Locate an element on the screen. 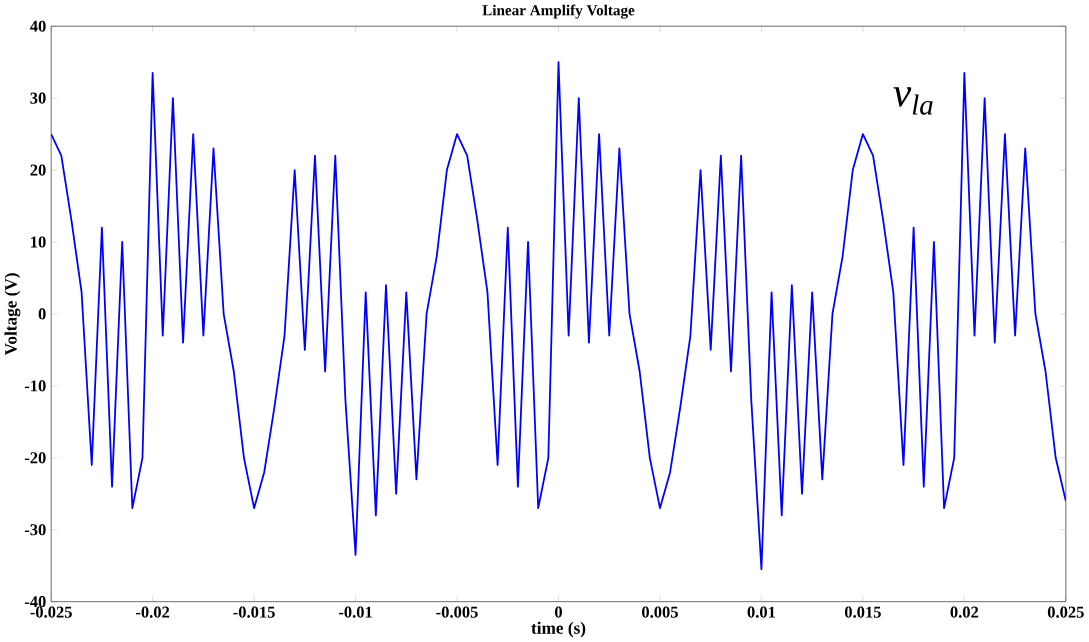 This screenshot has height=642, width=1089. x-tick-label: 0.025 is located at coordinates (1065, 612).